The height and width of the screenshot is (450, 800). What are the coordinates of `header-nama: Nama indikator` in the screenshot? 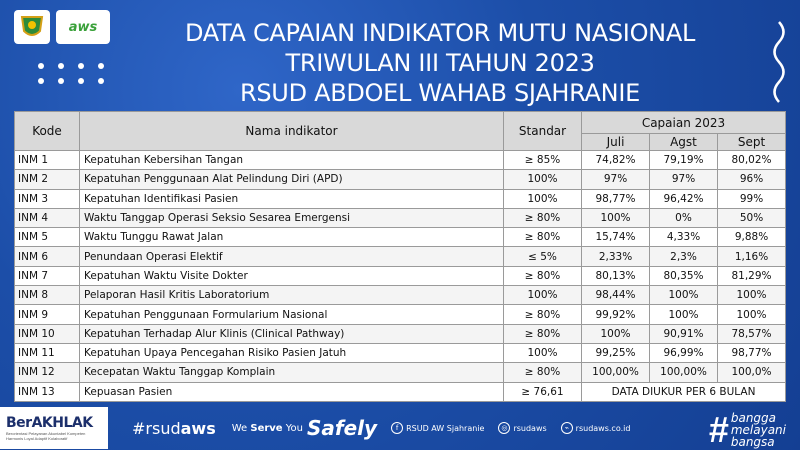 It's located at (291, 131).